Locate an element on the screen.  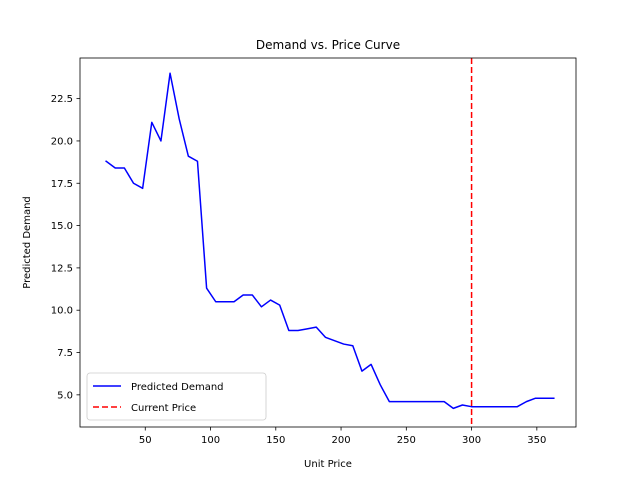
y-tick-label: 15.0 is located at coordinates (62, 226).